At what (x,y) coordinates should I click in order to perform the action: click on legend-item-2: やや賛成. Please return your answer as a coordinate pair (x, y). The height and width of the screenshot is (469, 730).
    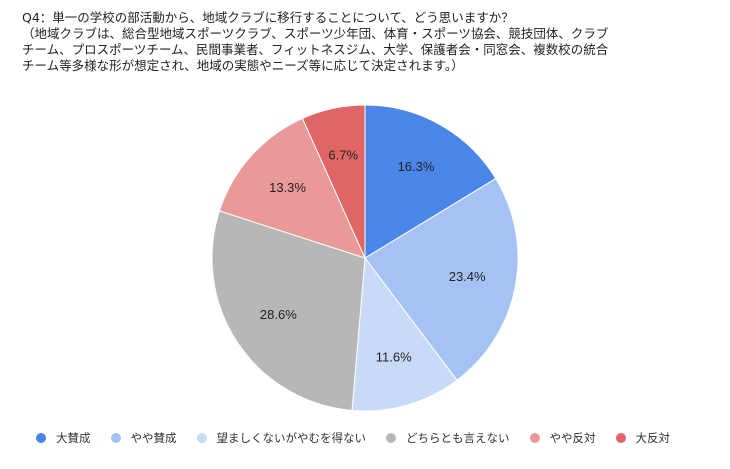
    Looking at the image, I should click on (143, 438).